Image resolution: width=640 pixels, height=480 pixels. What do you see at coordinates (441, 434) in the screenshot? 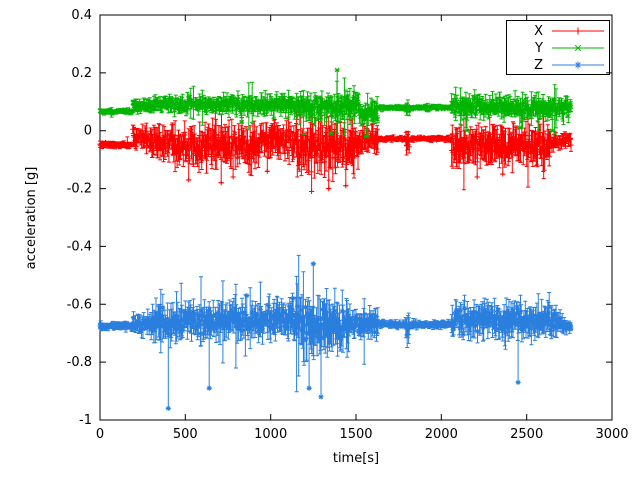
I see `x-tick-label: 2000` at bounding box center [441, 434].